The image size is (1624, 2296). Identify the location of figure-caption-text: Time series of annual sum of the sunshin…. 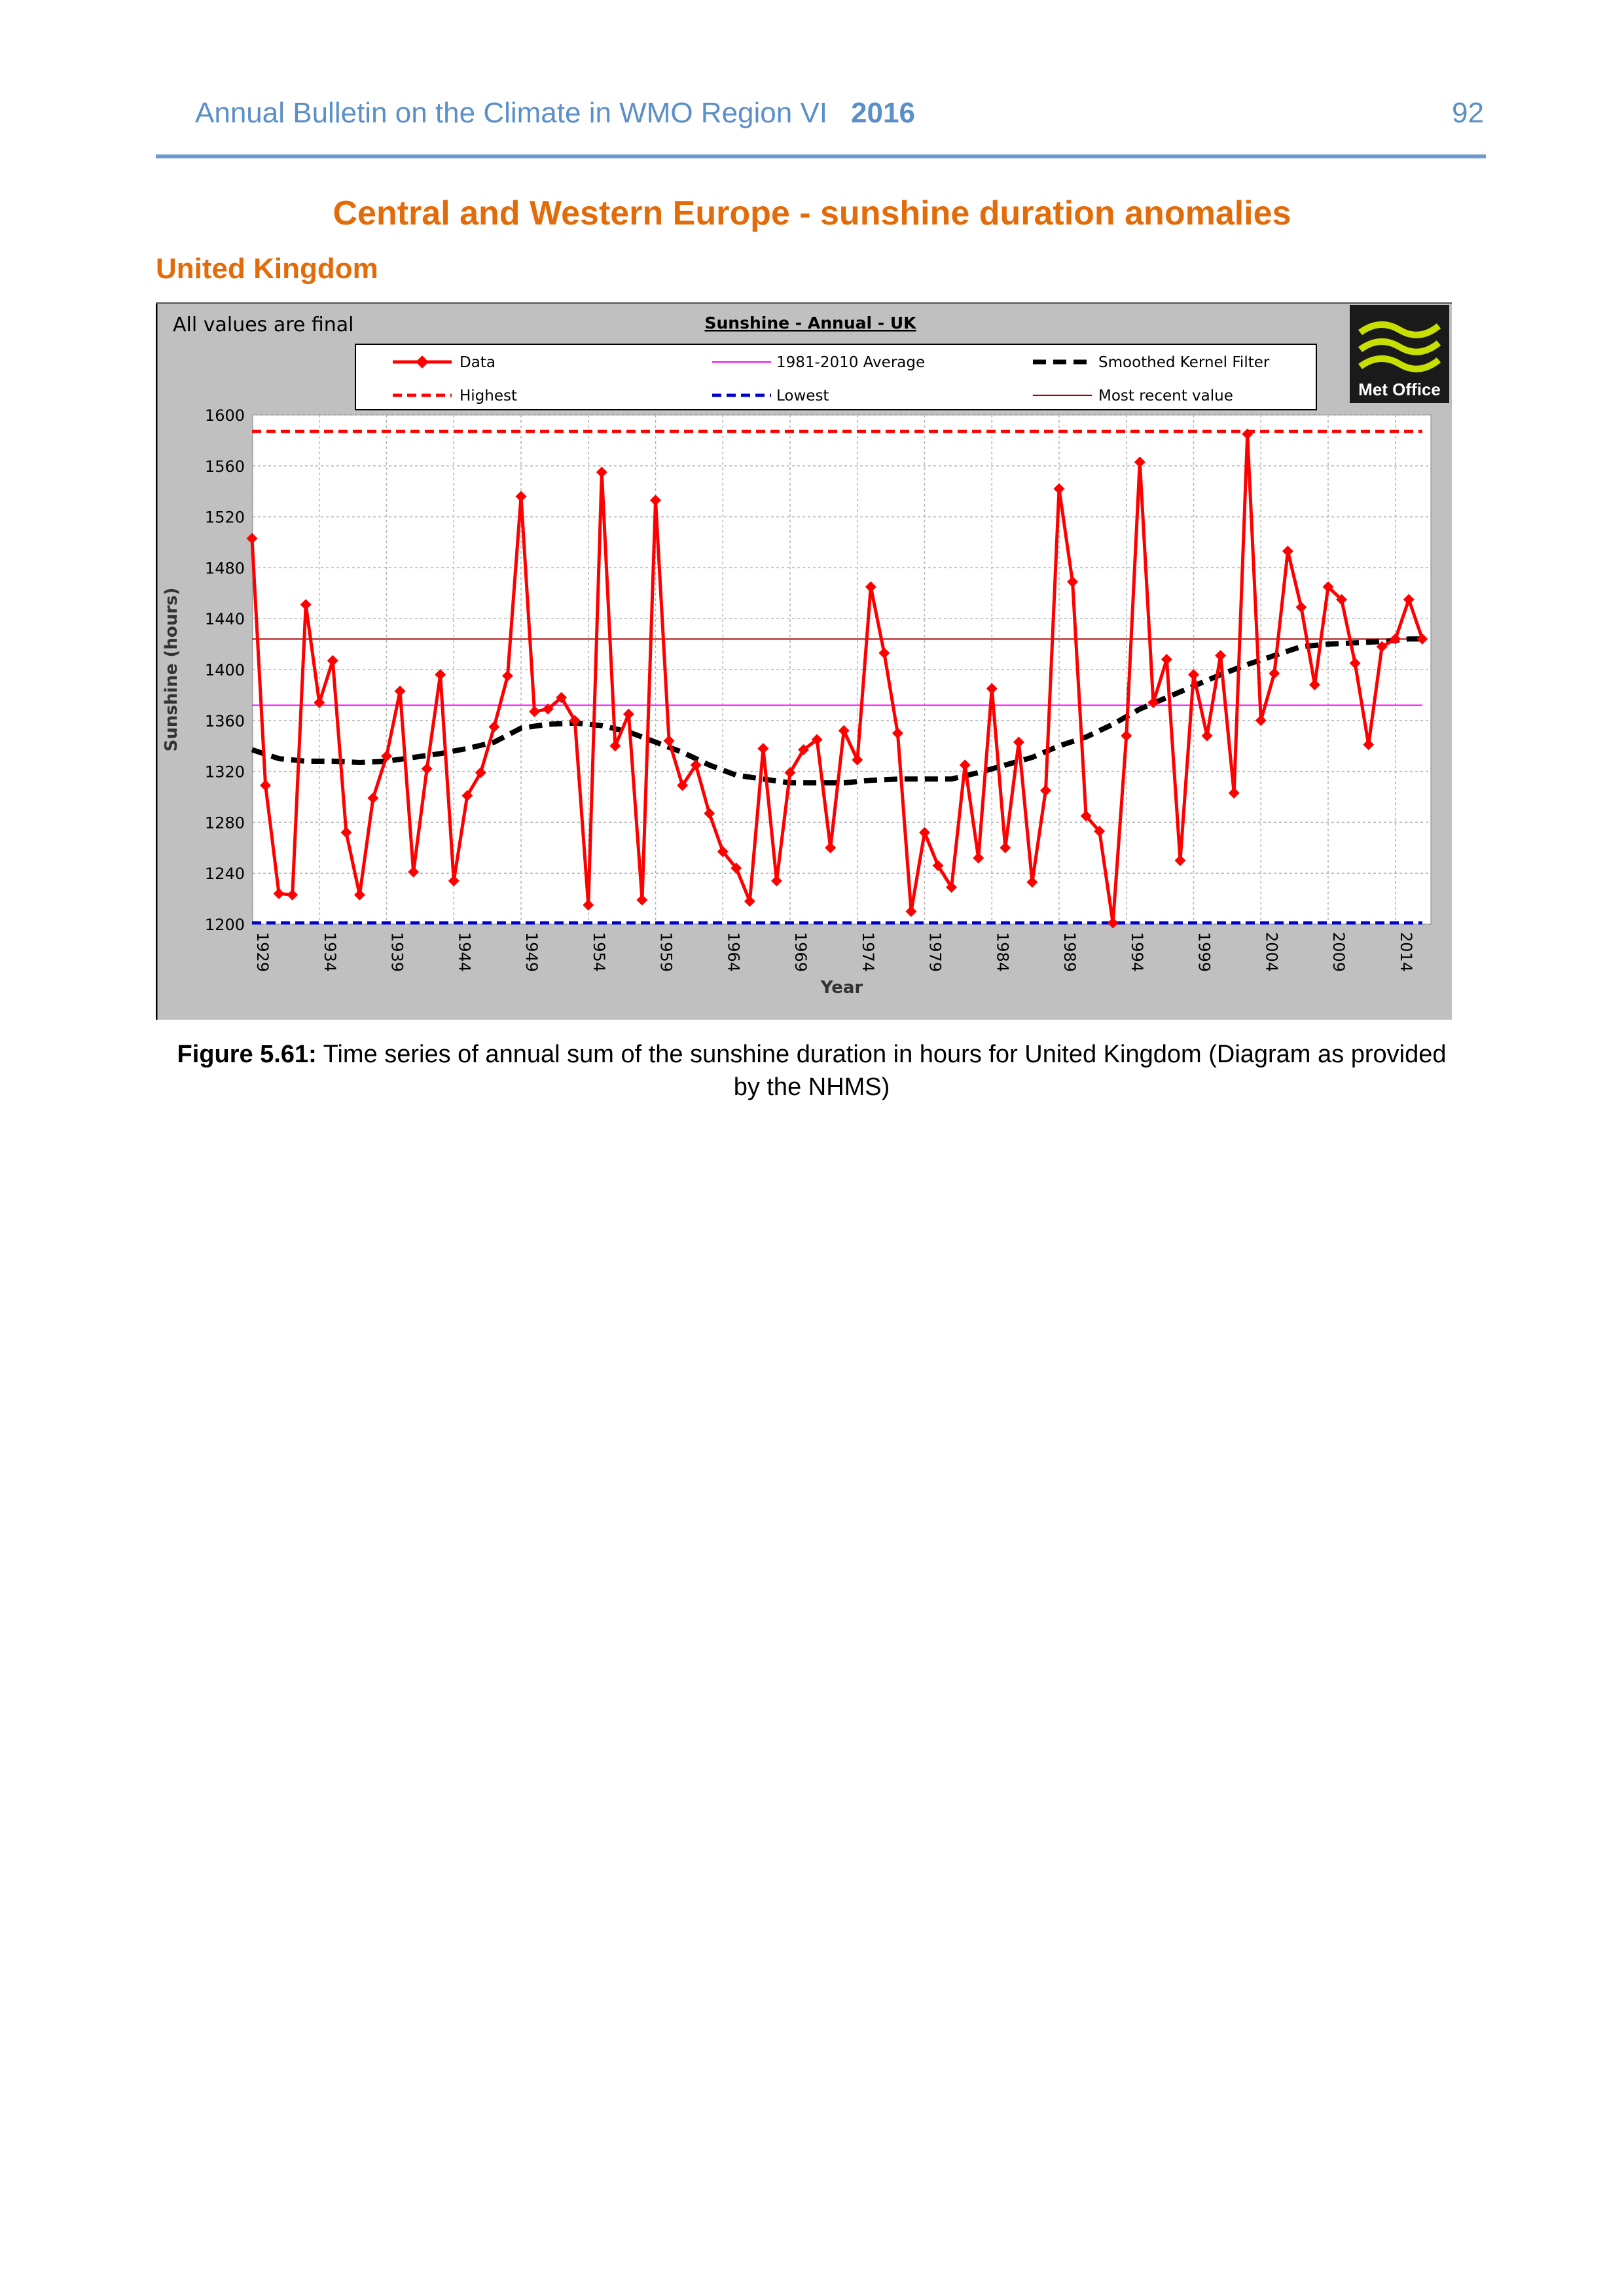
(885, 1071).